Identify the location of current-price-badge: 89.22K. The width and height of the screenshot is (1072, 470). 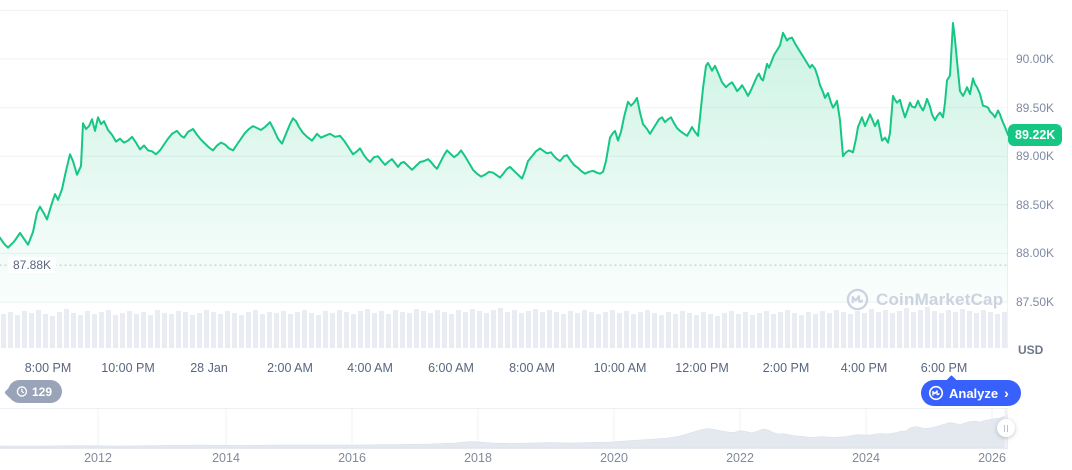
(1035, 134).